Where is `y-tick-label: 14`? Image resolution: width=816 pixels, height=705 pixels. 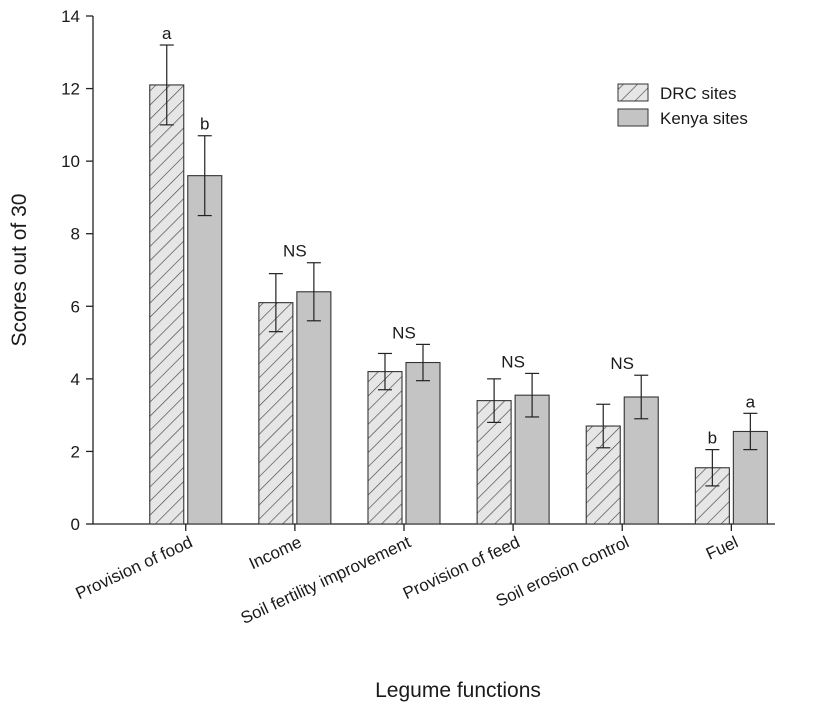
y-tick-label: 14 is located at coordinates (70, 16).